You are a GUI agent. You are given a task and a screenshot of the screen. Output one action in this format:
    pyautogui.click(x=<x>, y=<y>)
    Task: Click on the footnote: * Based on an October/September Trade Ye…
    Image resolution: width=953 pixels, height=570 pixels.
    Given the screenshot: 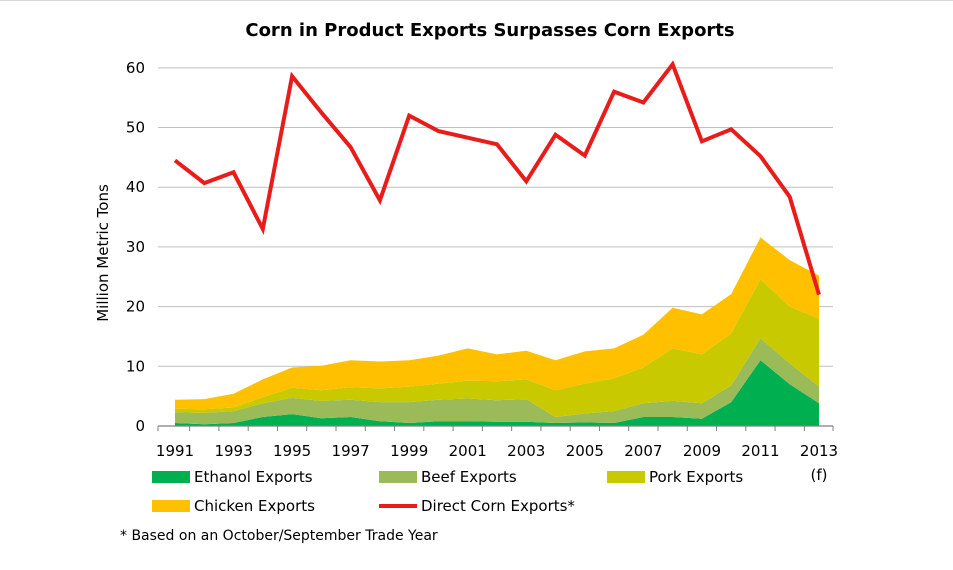 What is the action you would take?
    pyautogui.click(x=279, y=536)
    